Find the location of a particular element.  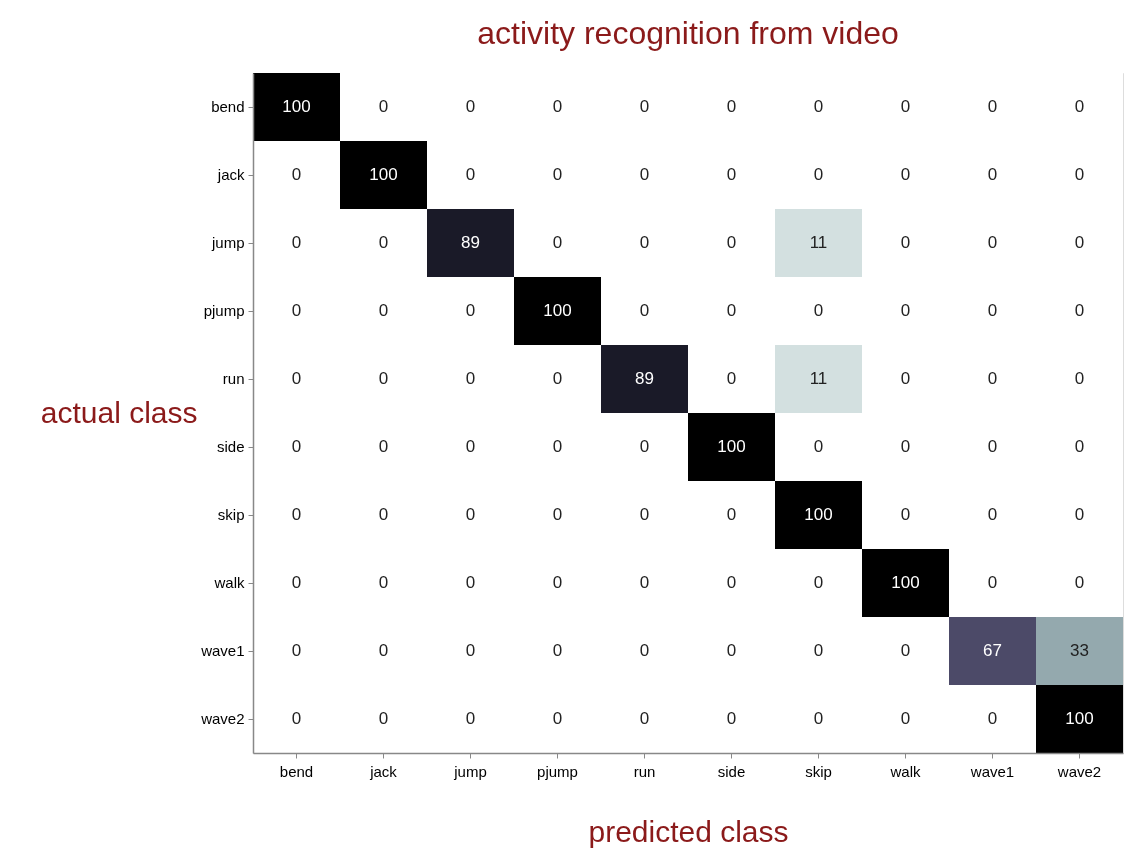

y-axis-title: actual class is located at coordinates (119, 412).